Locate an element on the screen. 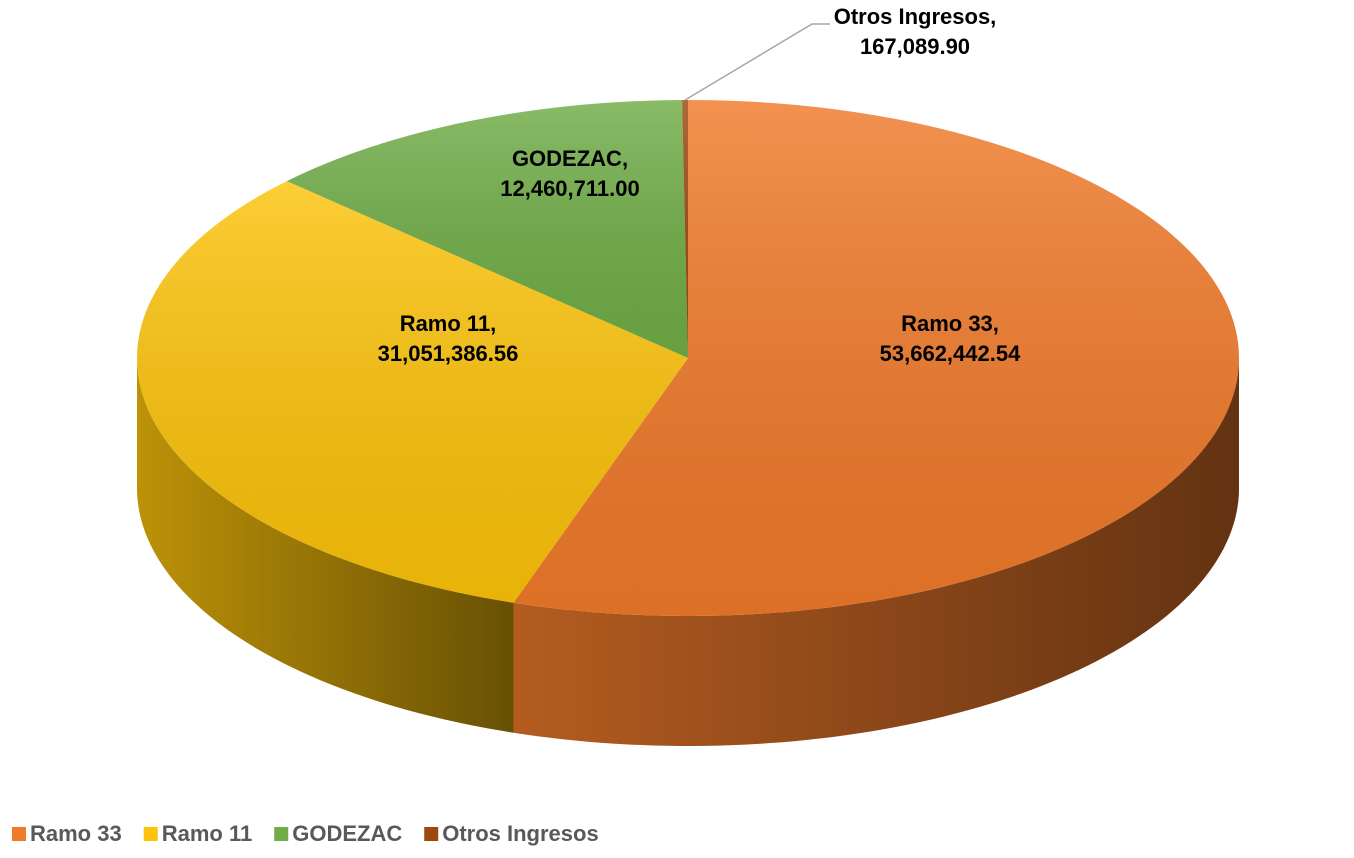  data-label-value: 12,460,711.00 is located at coordinates (569, 188).